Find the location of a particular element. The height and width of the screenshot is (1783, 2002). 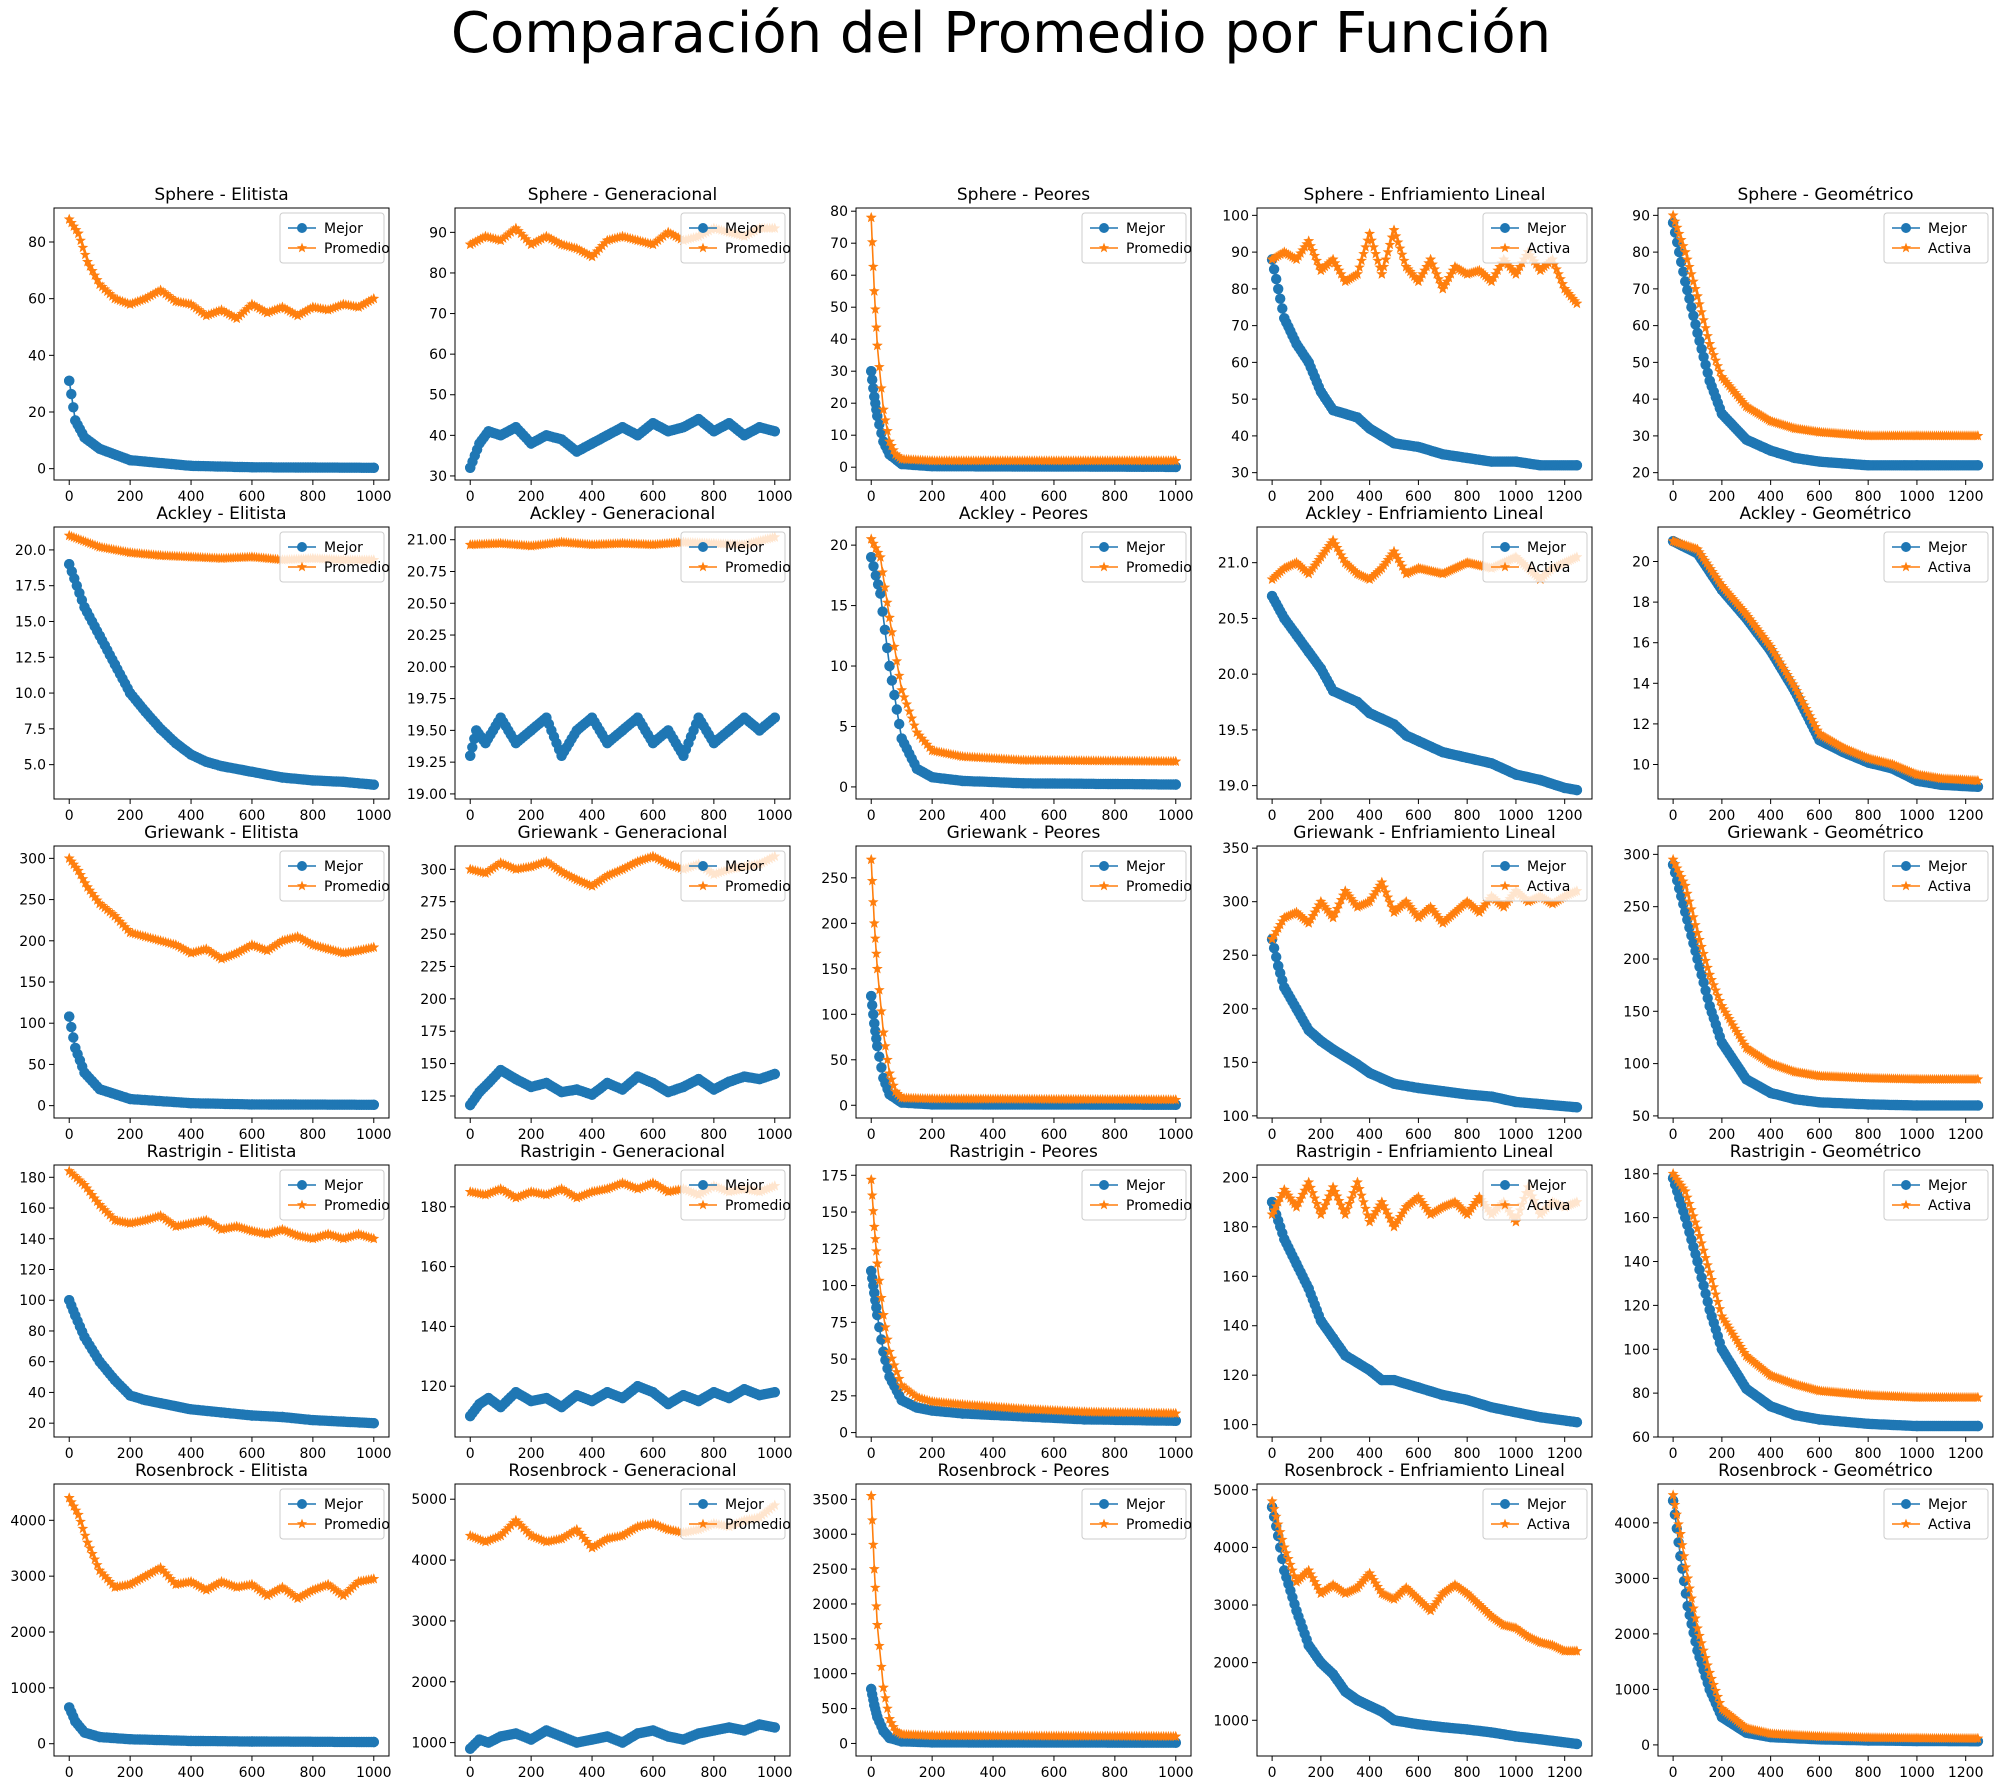

series-markers-mejor is located at coordinates (1024, 671).